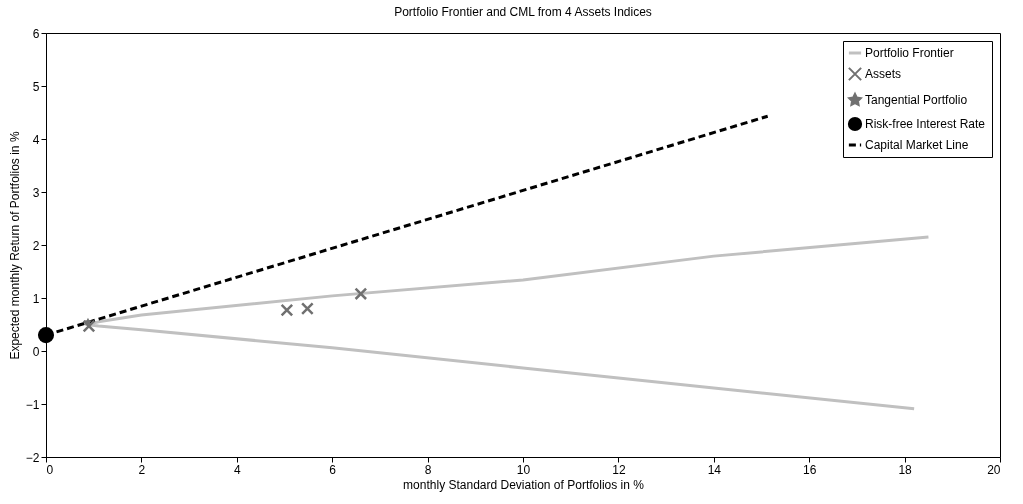  Describe the element at coordinates (909, 53) in the screenshot. I see `legend-label: Portfolio Frontier` at that location.